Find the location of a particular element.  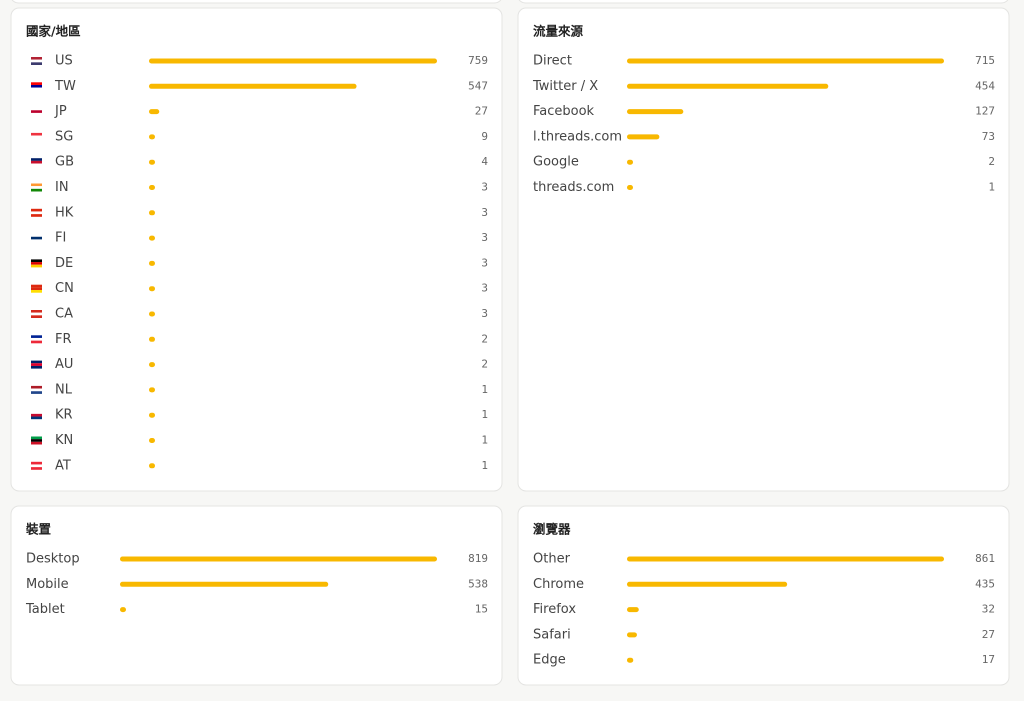

row-label: FI is located at coordinates (60, 238).